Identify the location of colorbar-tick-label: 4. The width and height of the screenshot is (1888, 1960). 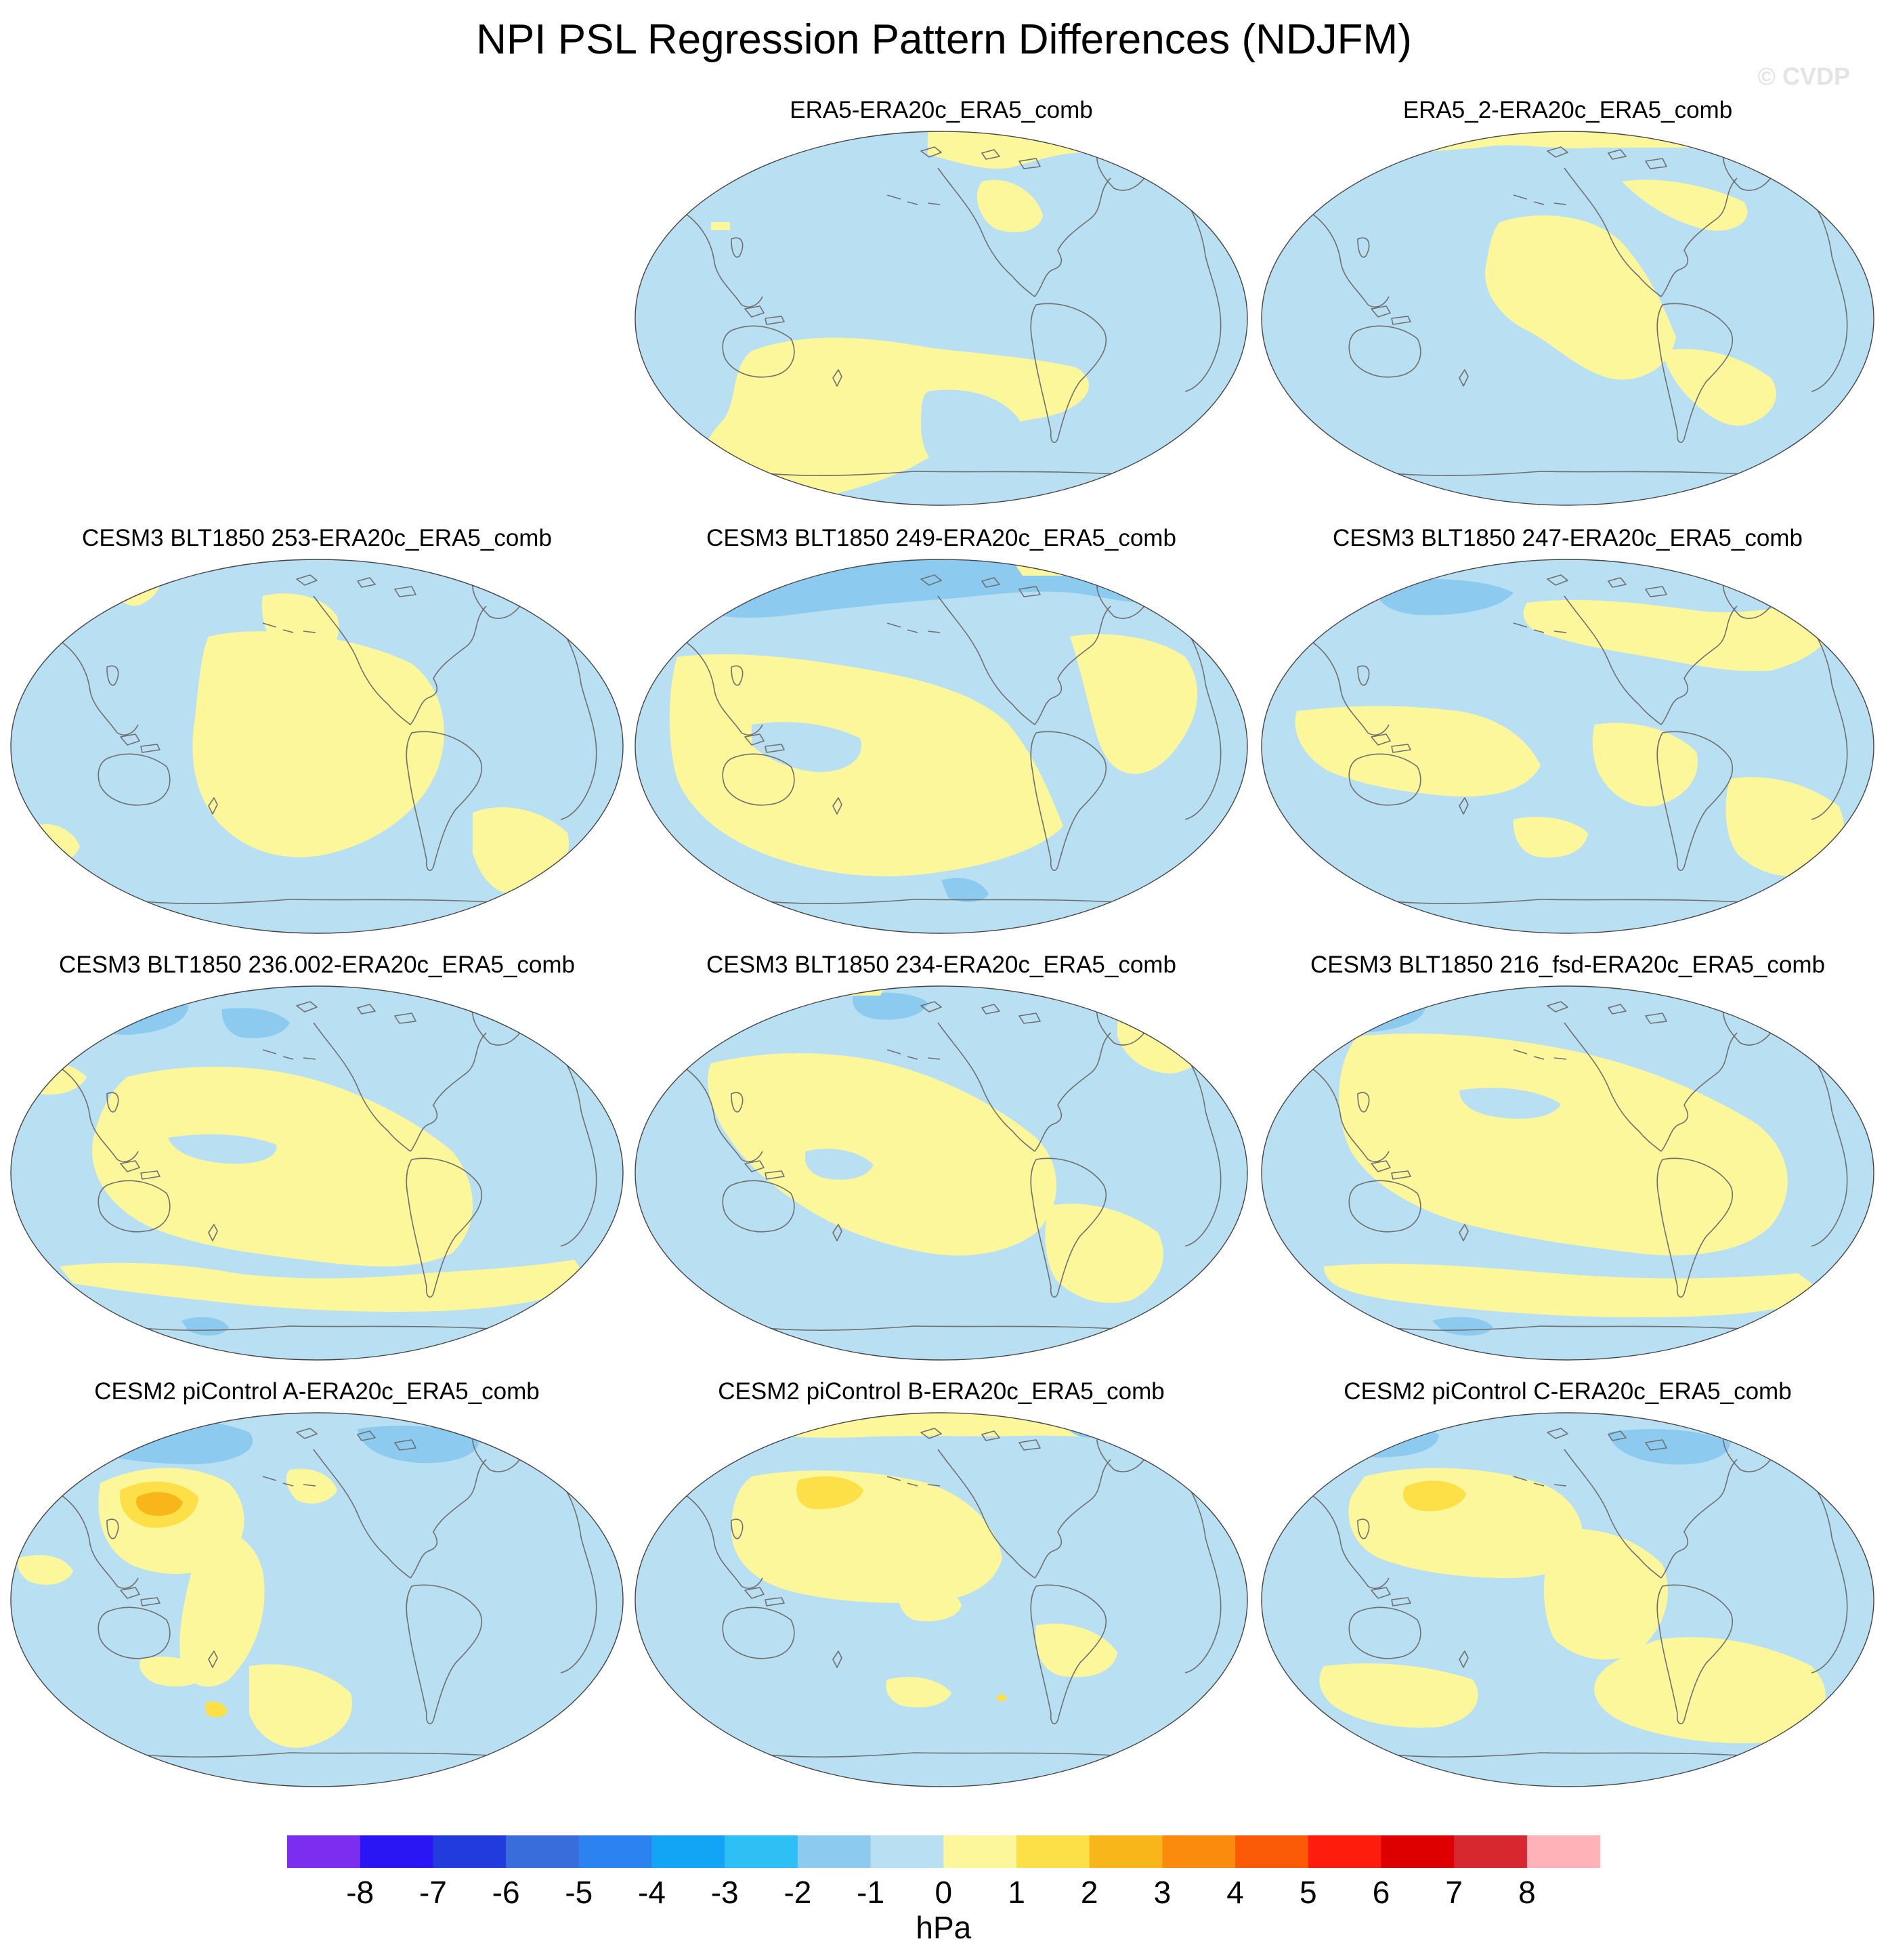
(1235, 1892).